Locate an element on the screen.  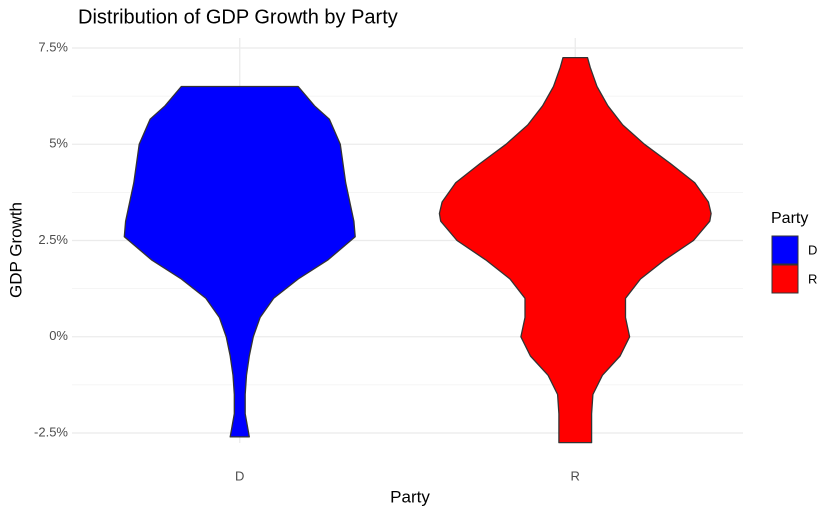
x-tick-label: R is located at coordinates (575, 475).